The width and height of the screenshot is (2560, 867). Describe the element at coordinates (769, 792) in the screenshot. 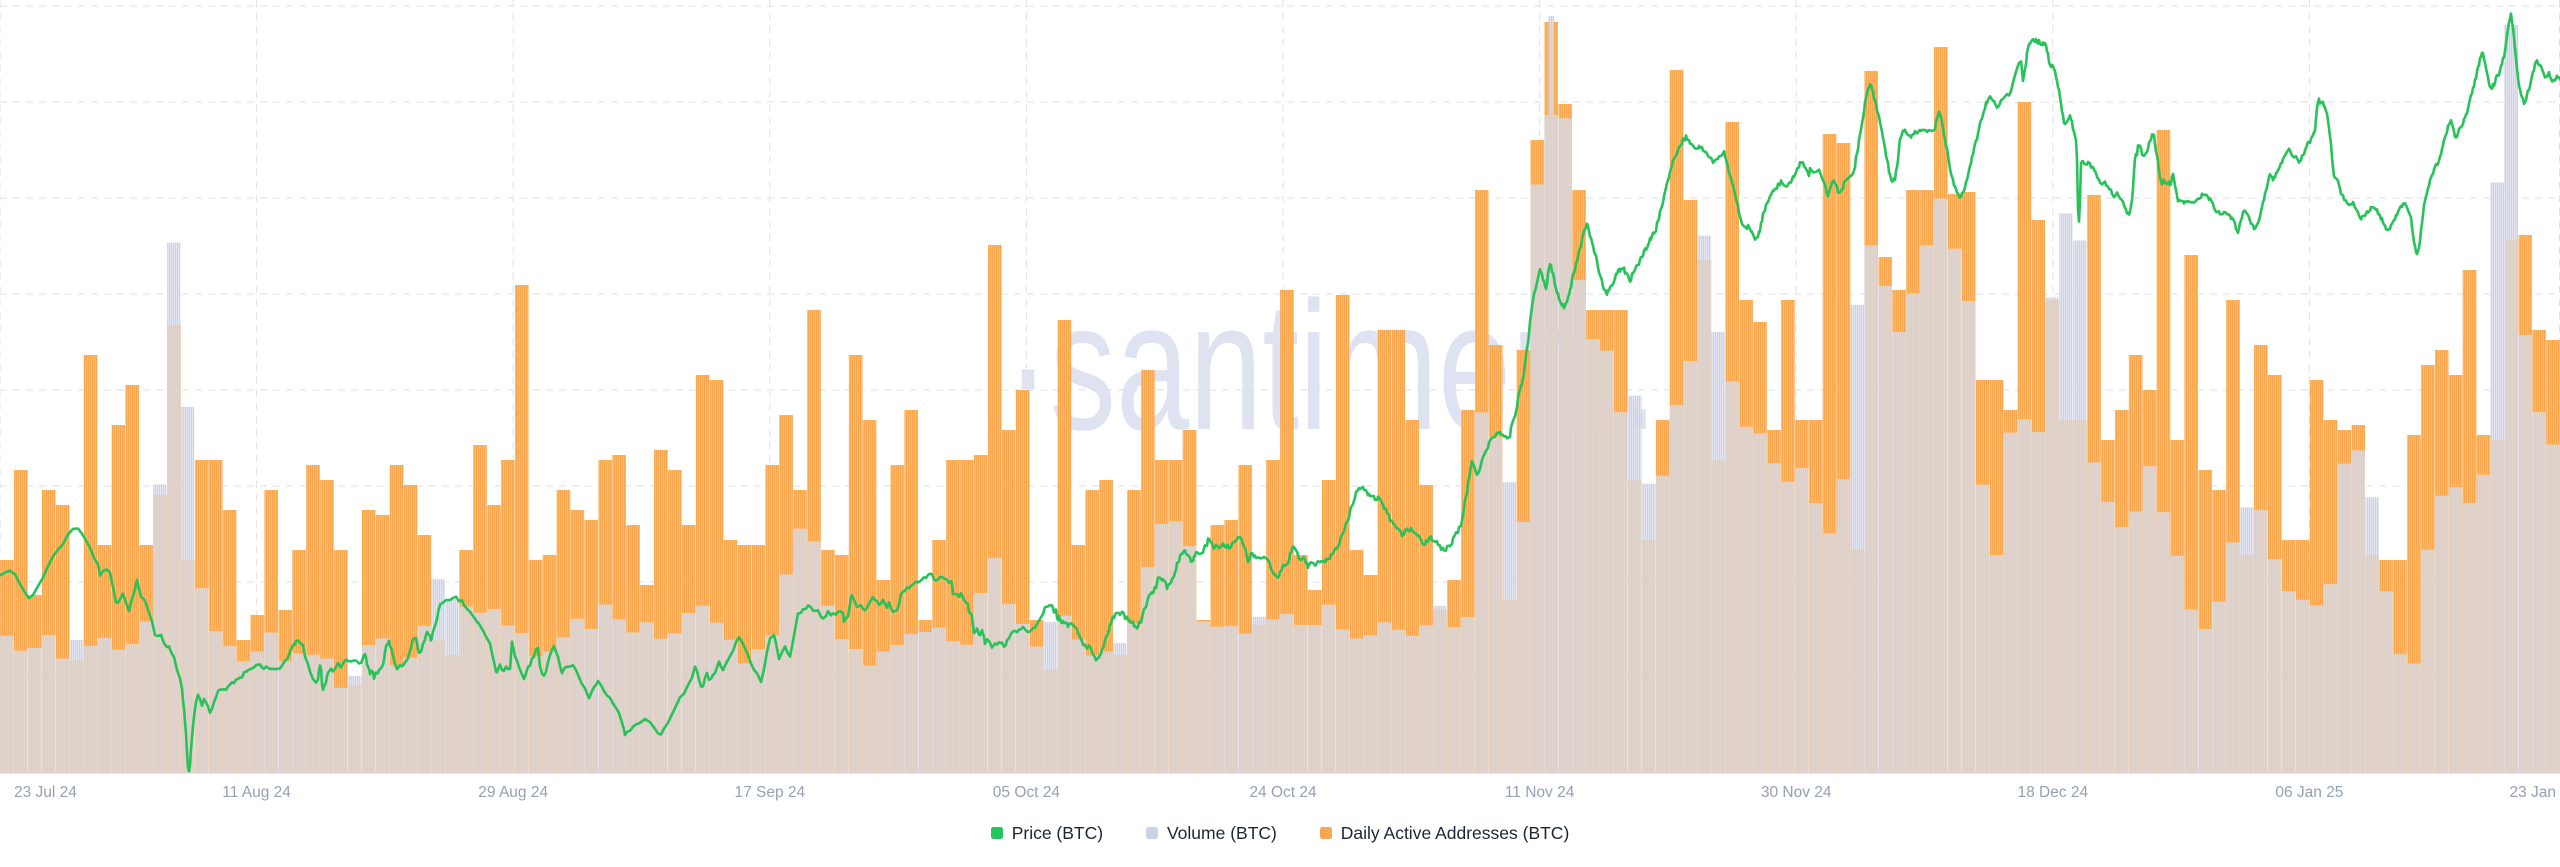

I see `svg-text: 17 Sep 24` at that location.